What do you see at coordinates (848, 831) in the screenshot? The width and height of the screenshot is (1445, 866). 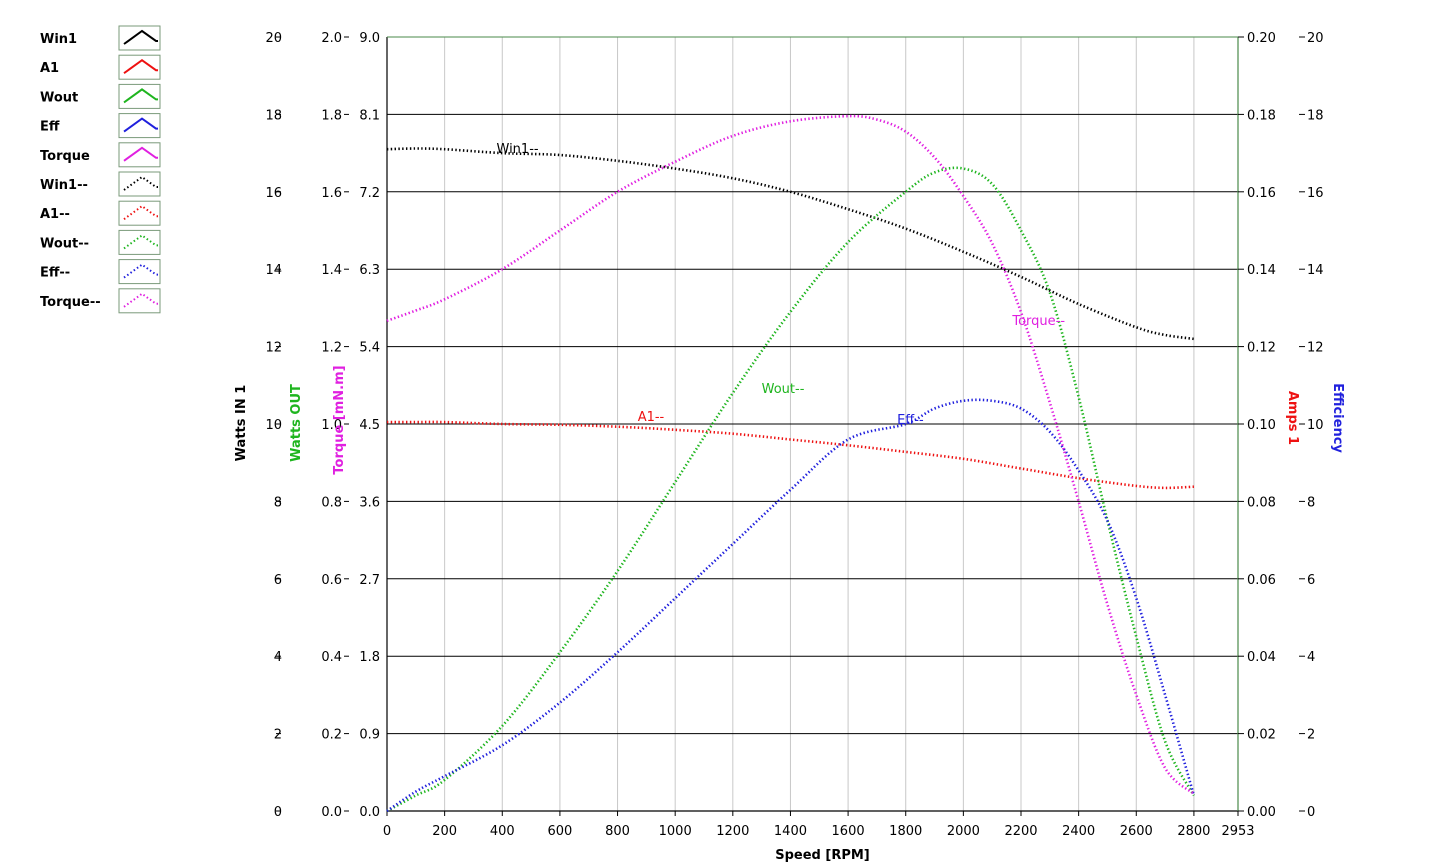 I see `x-tick-label: 1600` at bounding box center [848, 831].